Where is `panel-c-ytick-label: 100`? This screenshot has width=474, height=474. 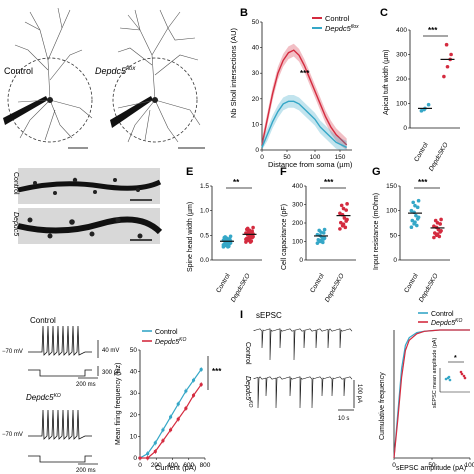
panel-c-ytick-label: 100 is located at coordinates (401, 104).